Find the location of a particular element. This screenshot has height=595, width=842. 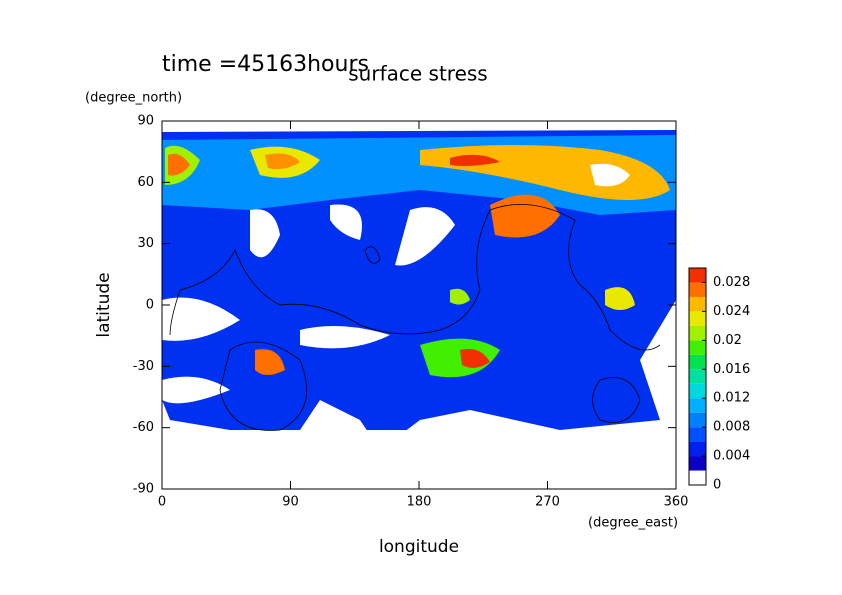

colorbar-tick-label: 0.004 is located at coordinates (731, 456).